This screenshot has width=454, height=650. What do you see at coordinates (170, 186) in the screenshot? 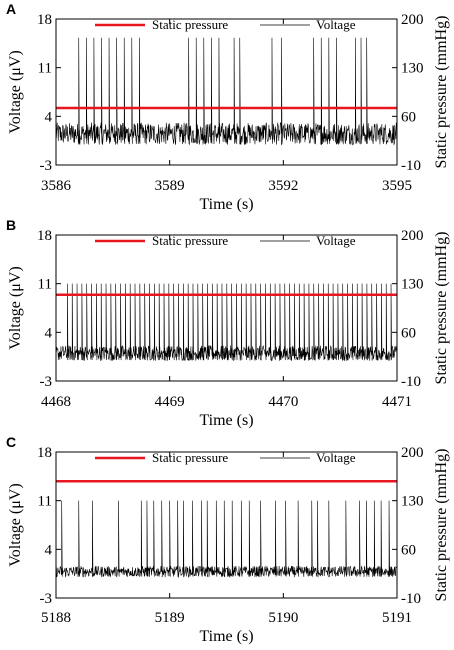
I see `x-tick-label: 3589` at bounding box center [170, 186].